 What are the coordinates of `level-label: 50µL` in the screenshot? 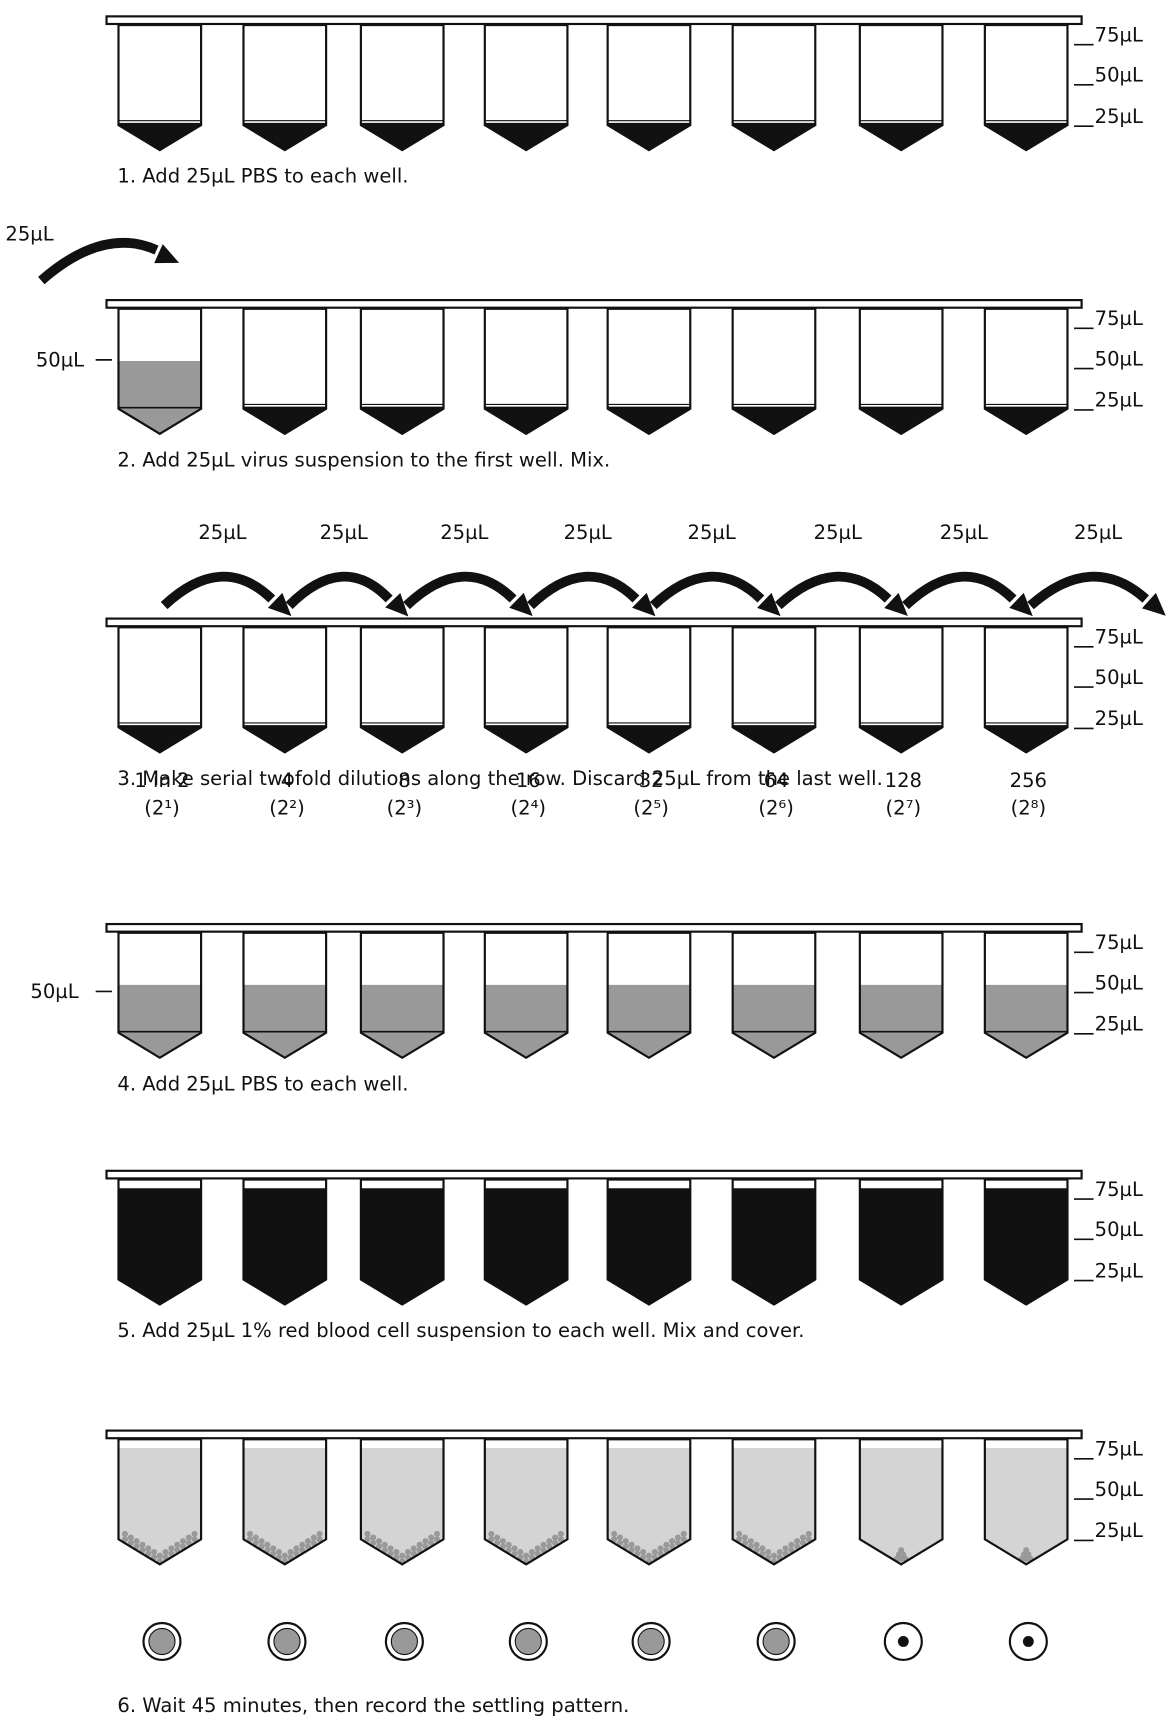 It's located at (60, 359).